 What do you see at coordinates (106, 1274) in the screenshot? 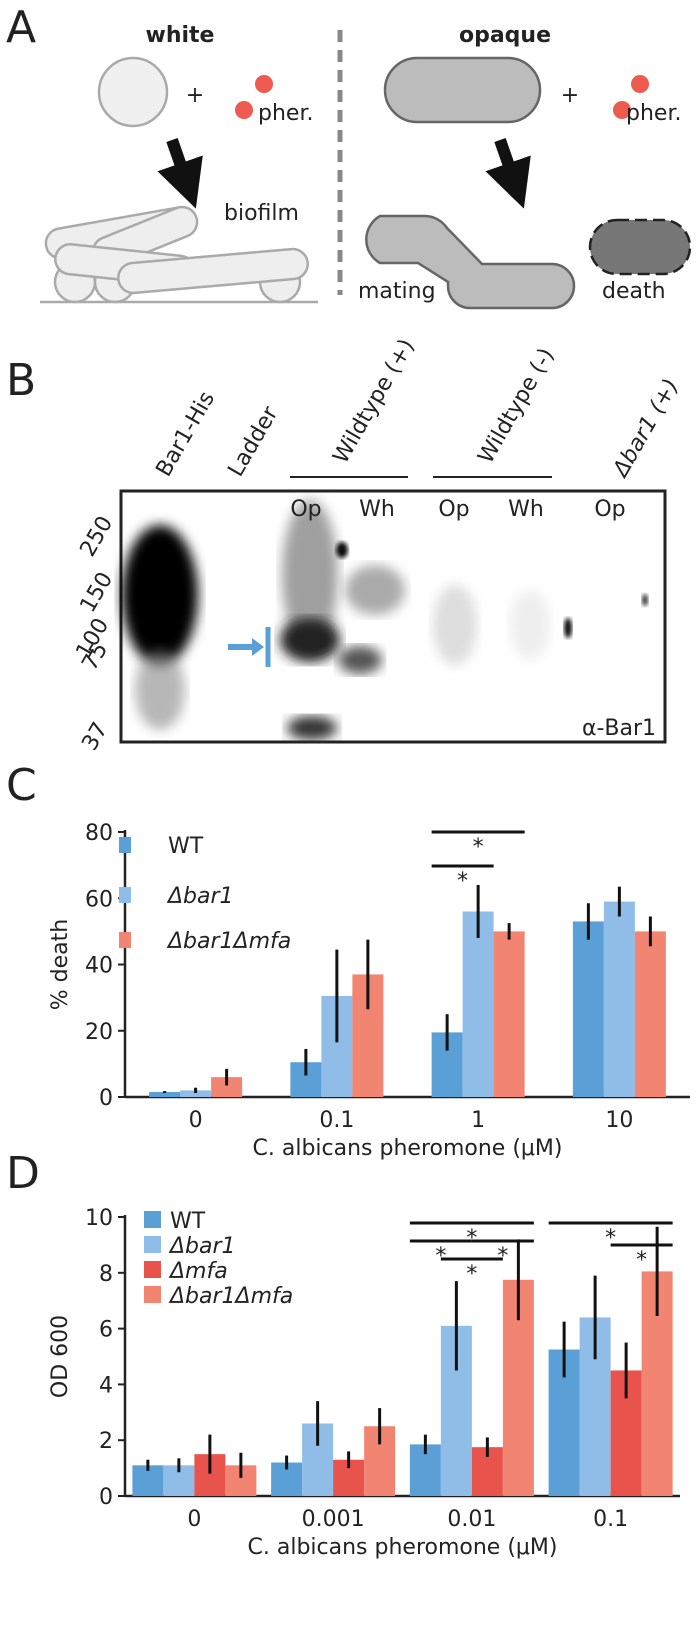
I see `y-tick-label: 8` at bounding box center [106, 1274].